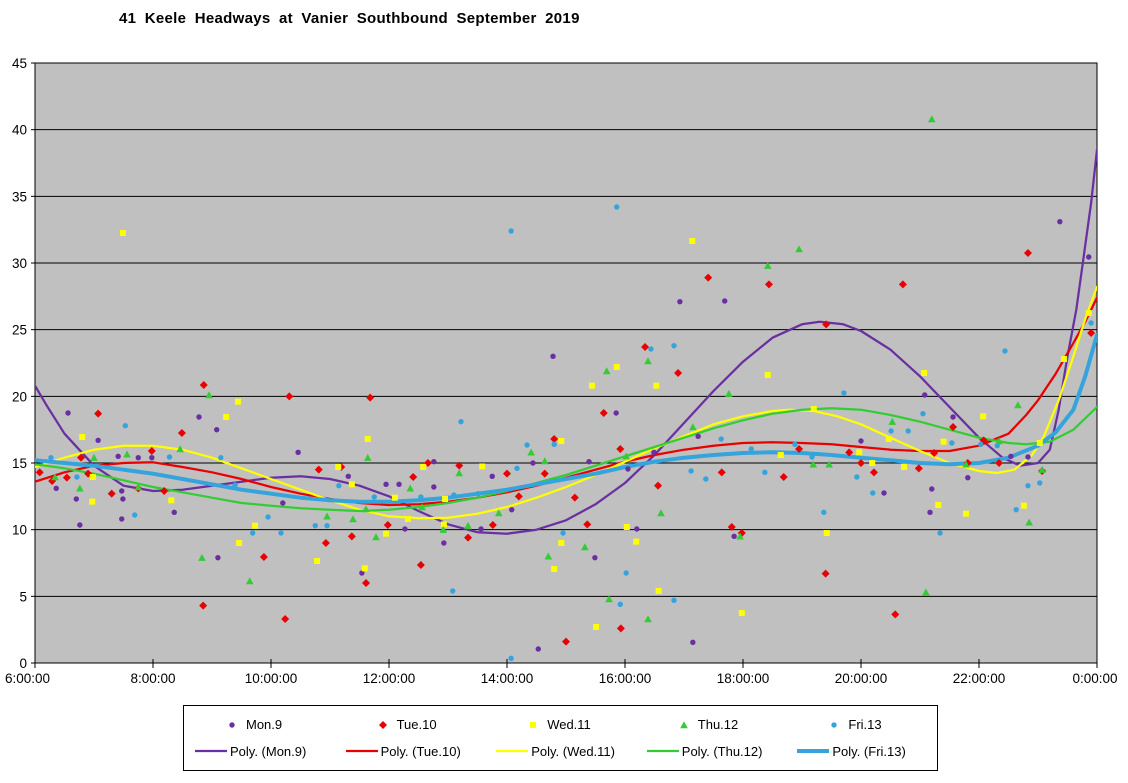 The width and height of the screenshot is (1128, 783). Describe the element at coordinates (420, 751) in the screenshot. I see `legend-label: Poly. (Tue.10)` at that location.